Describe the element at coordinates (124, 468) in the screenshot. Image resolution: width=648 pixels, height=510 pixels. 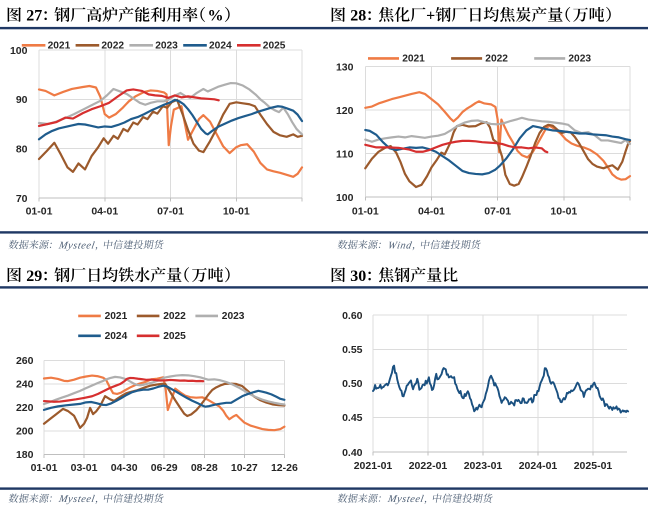
I see `svg-text: 04-30` at that location.